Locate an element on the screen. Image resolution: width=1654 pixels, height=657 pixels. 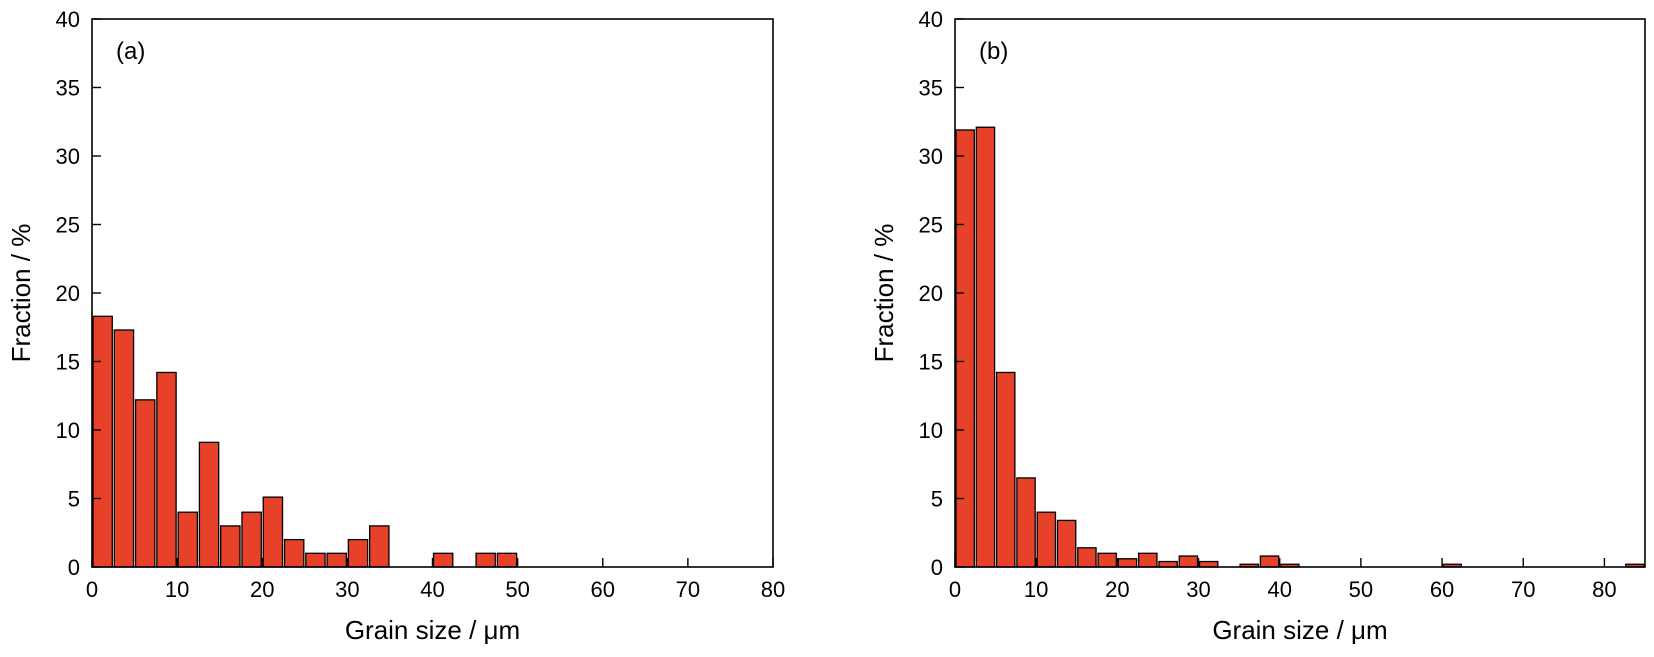
panel-label: (b) is located at coordinates (993, 51).